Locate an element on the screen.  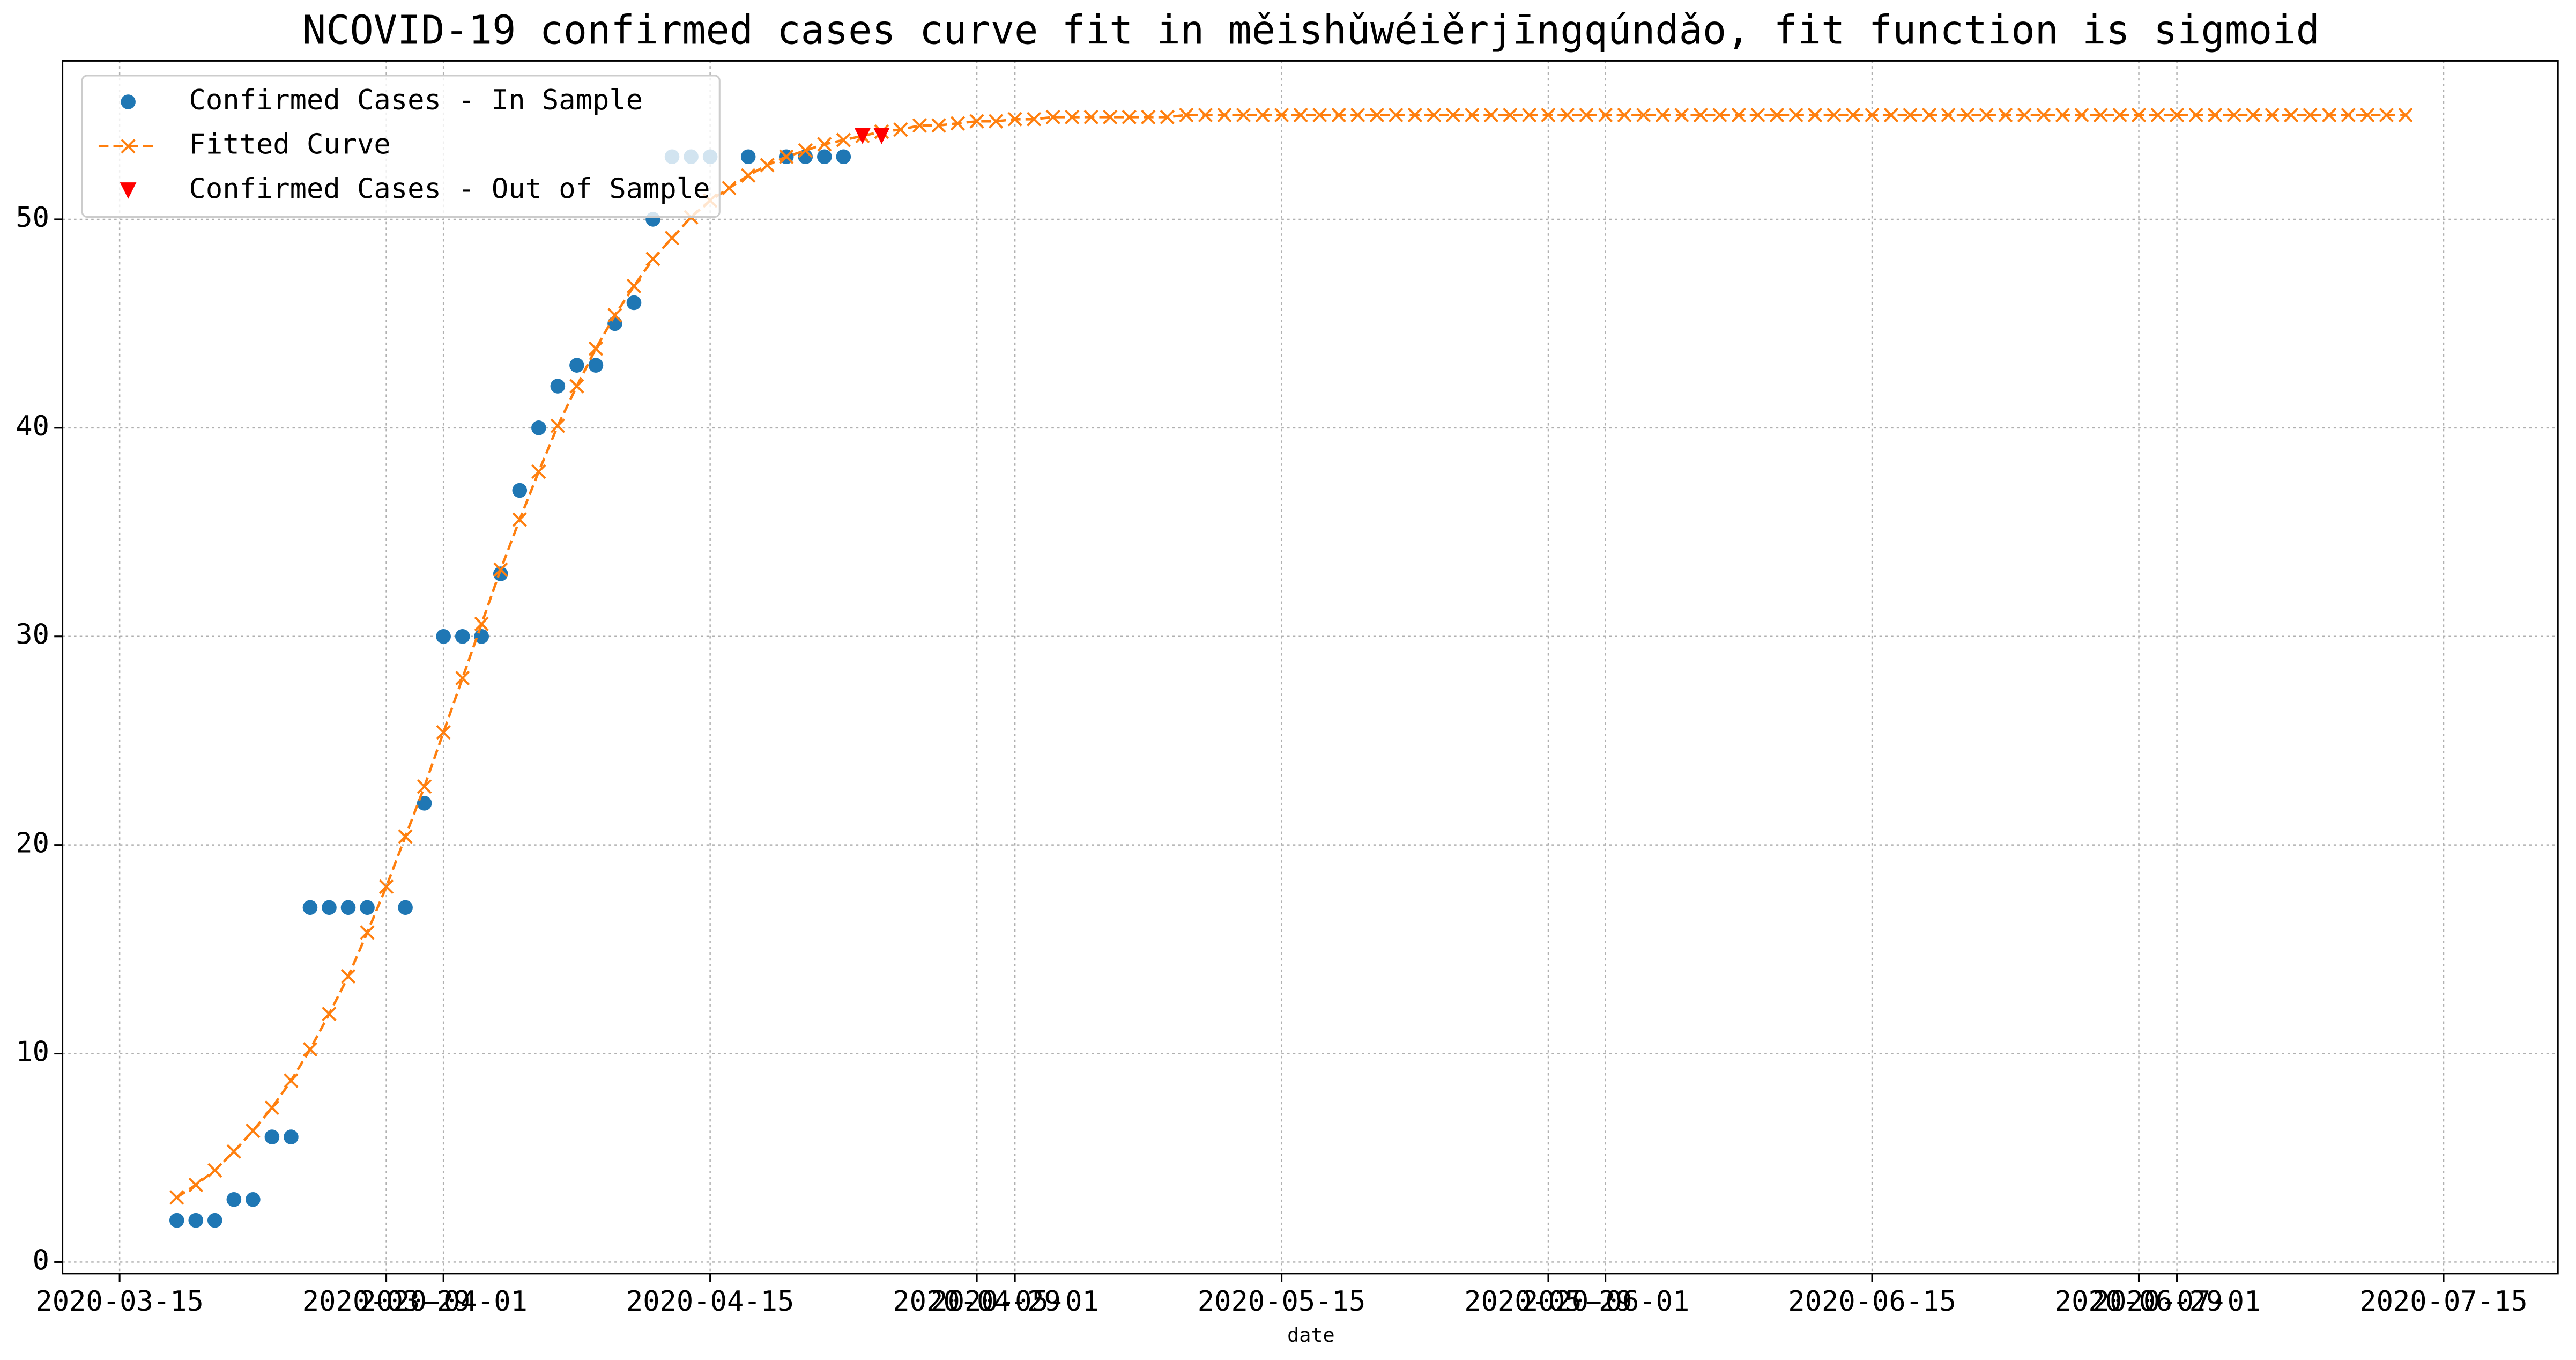
y-tick-label: 20 is located at coordinates (32, 843).